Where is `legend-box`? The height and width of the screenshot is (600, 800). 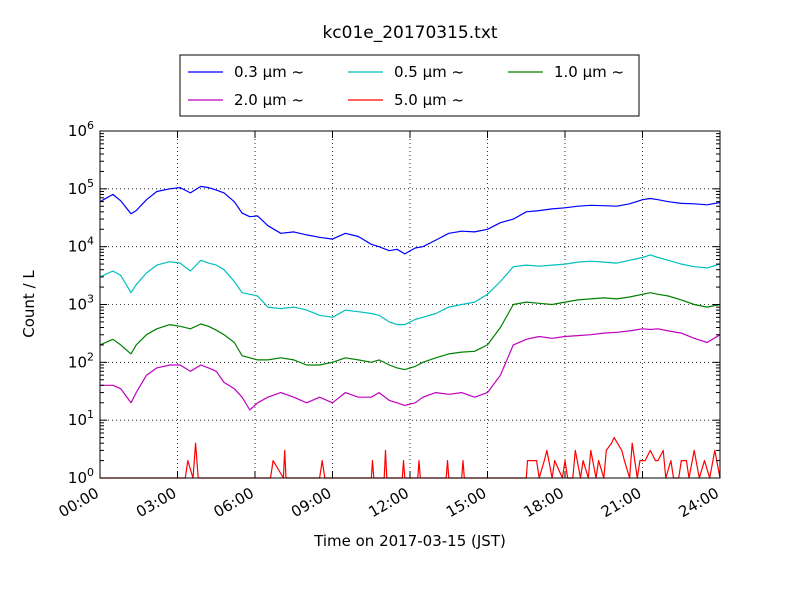
legend-box is located at coordinates (409, 85).